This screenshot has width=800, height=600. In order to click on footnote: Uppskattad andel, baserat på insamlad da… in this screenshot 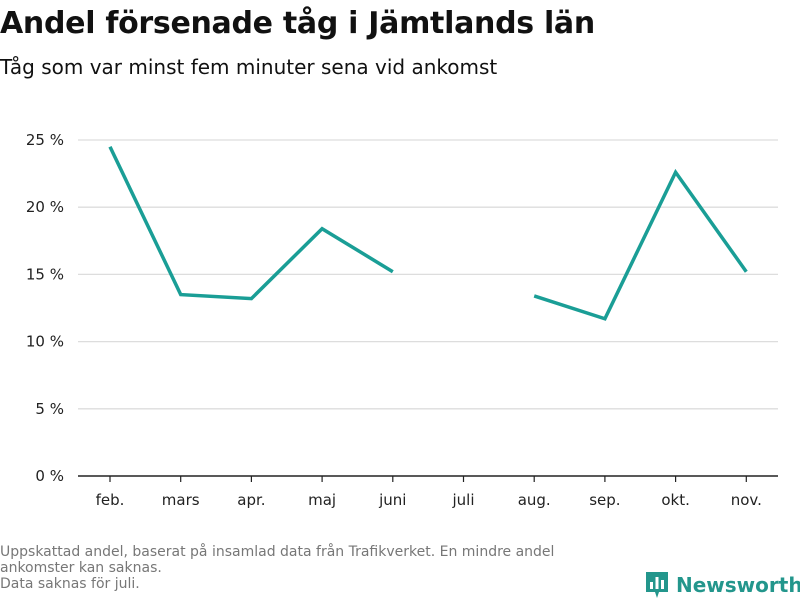, I will do `click(320, 568)`.